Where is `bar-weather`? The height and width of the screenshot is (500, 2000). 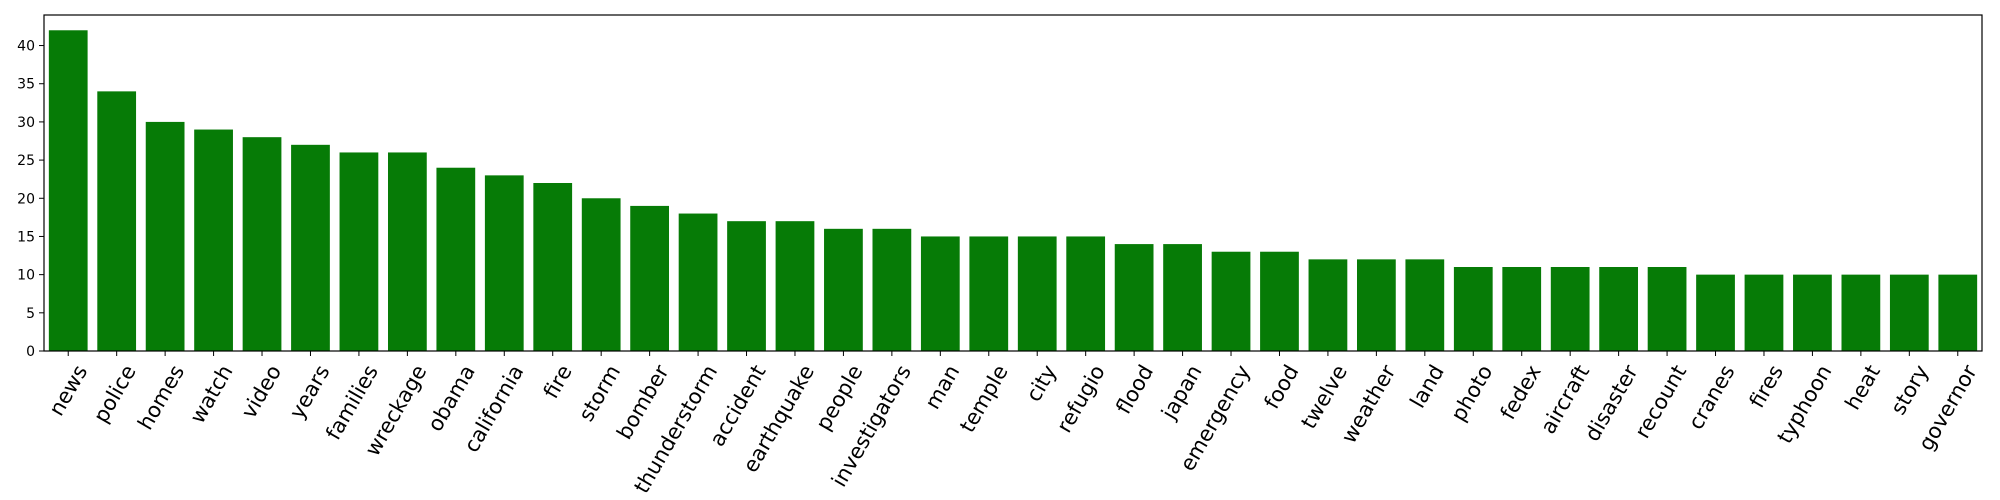
bar-weather is located at coordinates (1376, 305).